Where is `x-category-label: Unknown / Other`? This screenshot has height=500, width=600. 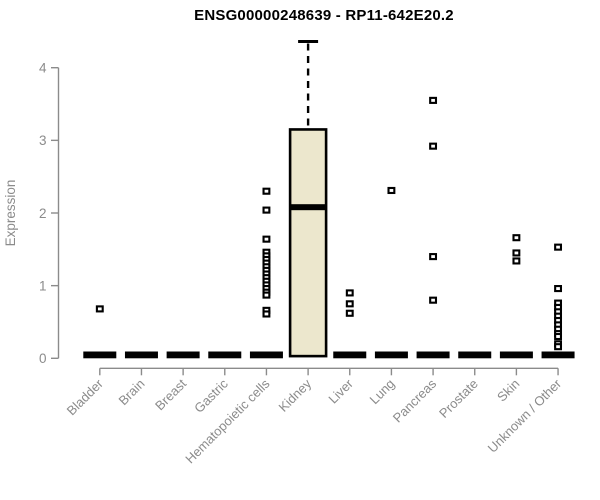 x-category-label: Unknown / Other is located at coordinates (525, 416).